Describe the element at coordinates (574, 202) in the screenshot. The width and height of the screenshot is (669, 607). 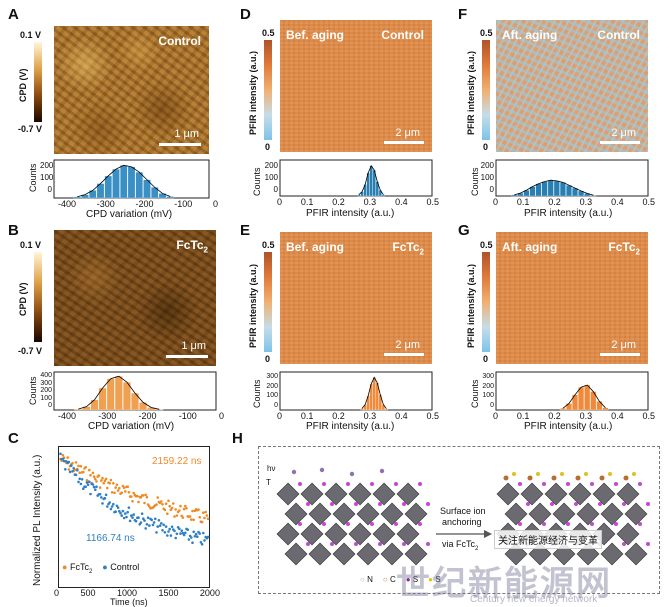
I see `panel-f-xticks: 0 0.1 0.2 0.3 0.4 0.5` at that location.